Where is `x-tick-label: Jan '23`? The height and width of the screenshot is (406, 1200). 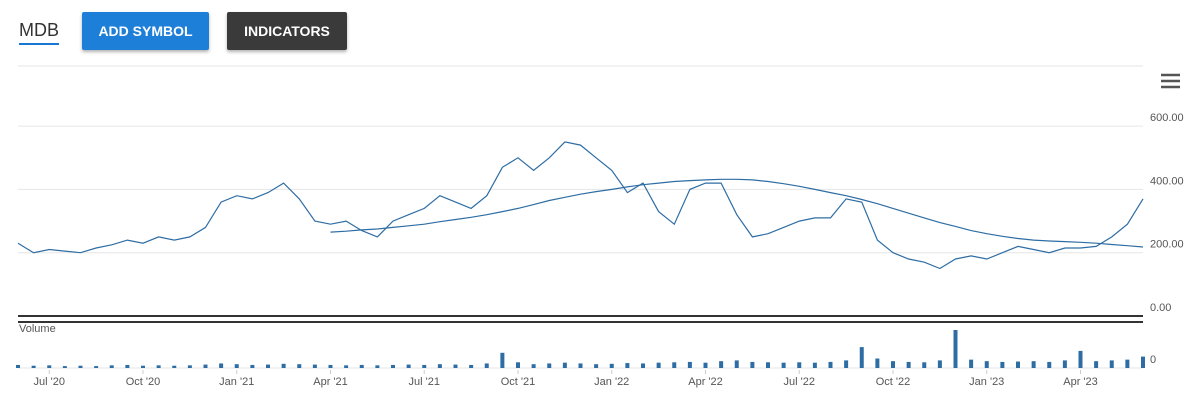 x-tick-label: Jan '23 is located at coordinates (986, 382).